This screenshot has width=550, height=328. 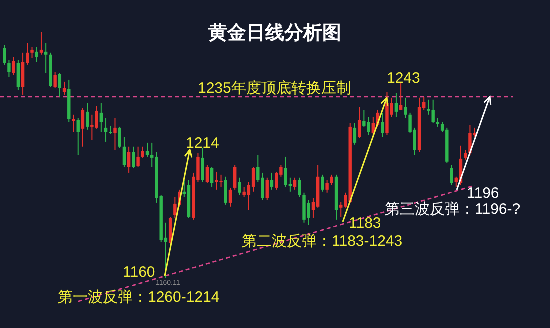 I want to click on ref-line-label: 1235年度顶底转换压制, so click(x=275, y=88).